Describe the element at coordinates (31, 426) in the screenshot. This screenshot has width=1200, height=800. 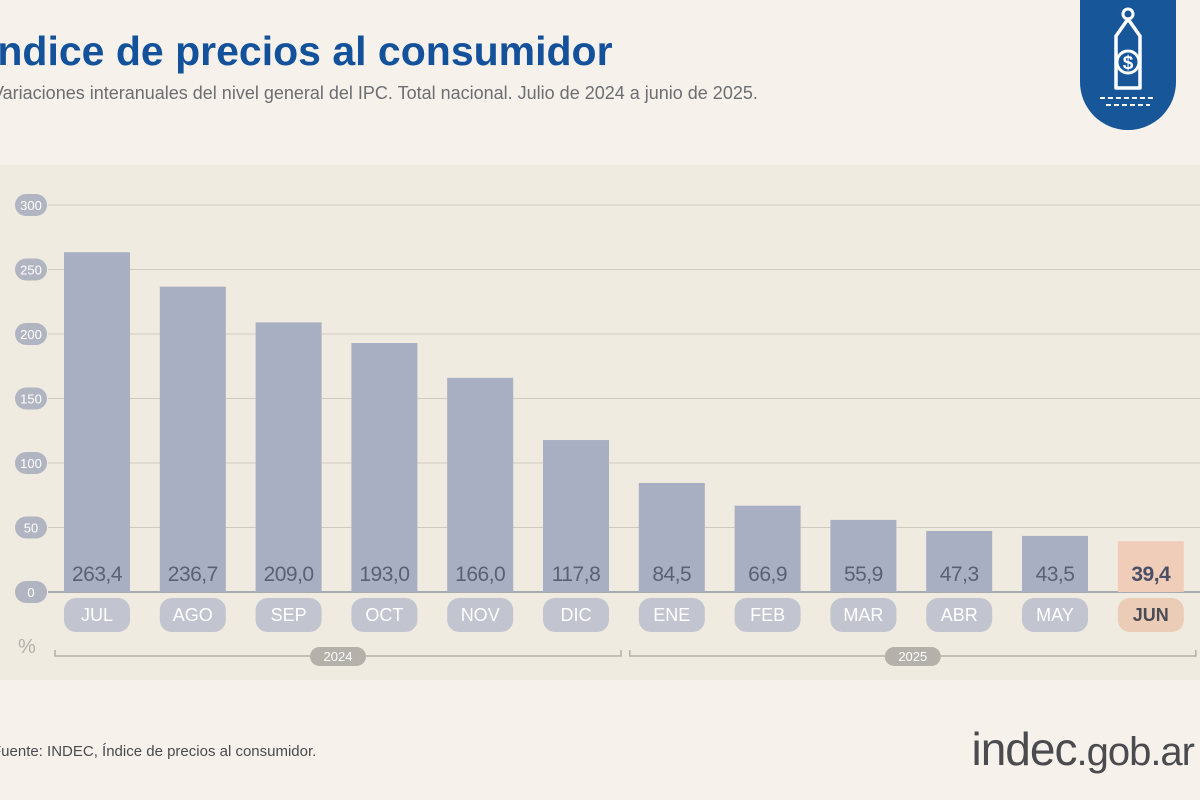
I see `y-axis: 0 50 100 150 200 250 300%` at that location.